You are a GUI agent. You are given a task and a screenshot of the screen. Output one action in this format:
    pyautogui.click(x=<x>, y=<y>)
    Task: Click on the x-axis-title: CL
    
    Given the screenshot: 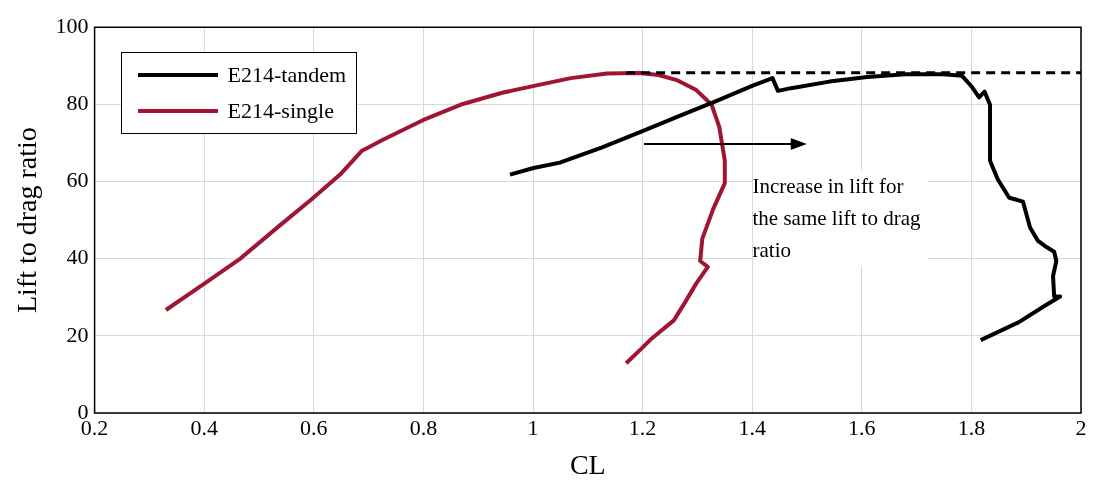 What is the action you would take?
    pyautogui.click(x=587, y=464)
    